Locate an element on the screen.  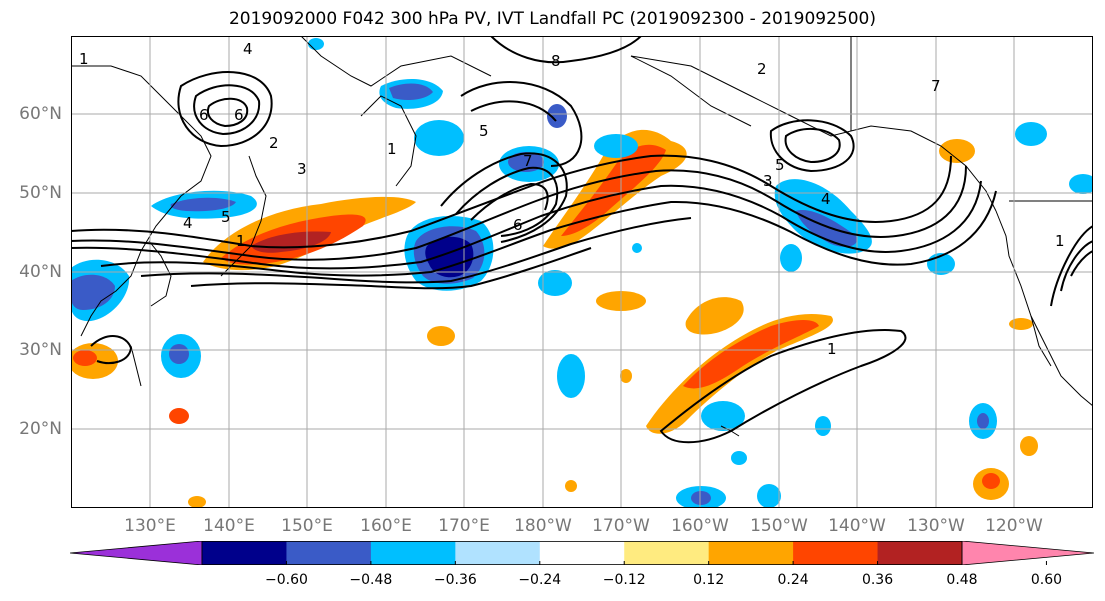
lat-label-30n: 30°N is located at coordinates (40, 350).